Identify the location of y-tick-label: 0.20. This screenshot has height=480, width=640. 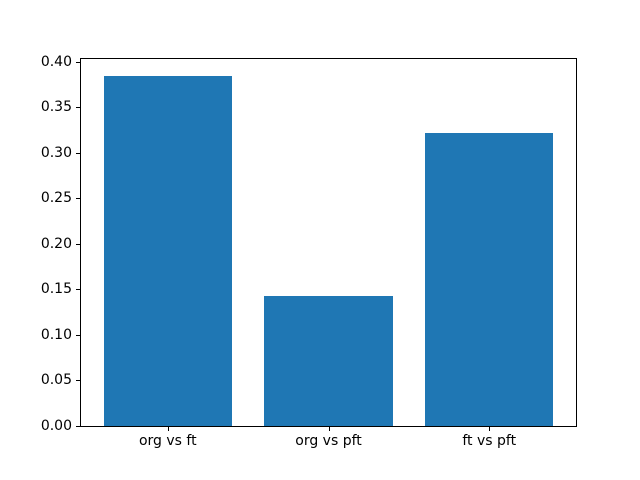
(56, 243).